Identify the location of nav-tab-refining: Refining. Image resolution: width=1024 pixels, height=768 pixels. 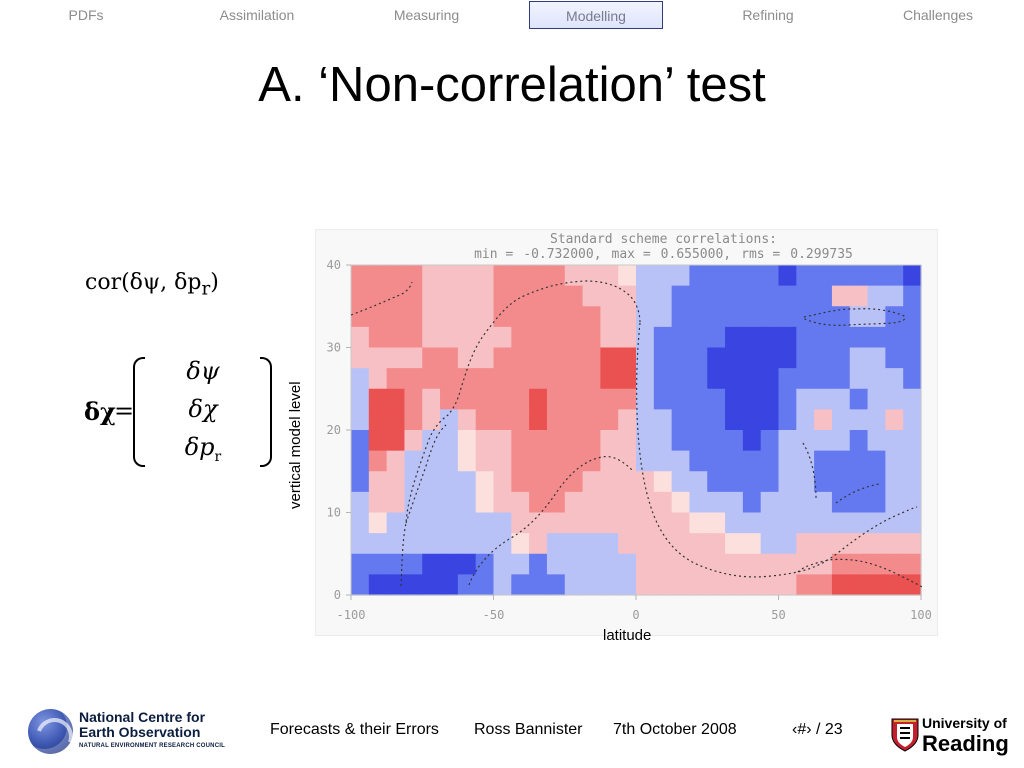
(768, 15).